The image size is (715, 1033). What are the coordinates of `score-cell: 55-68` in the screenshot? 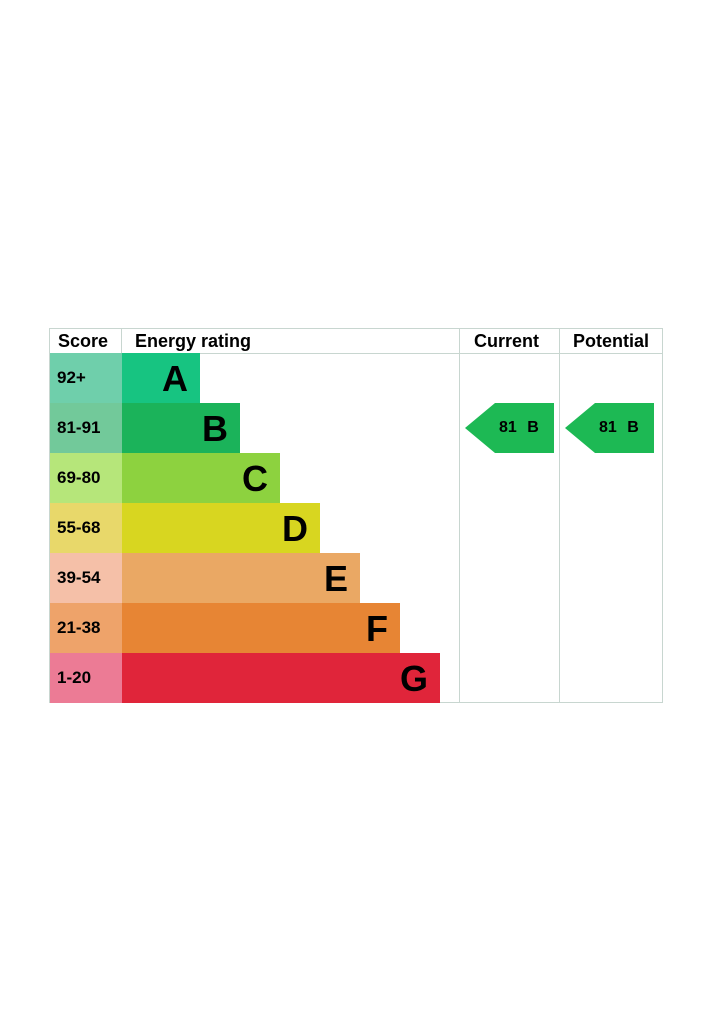 It's located at (86, 528).